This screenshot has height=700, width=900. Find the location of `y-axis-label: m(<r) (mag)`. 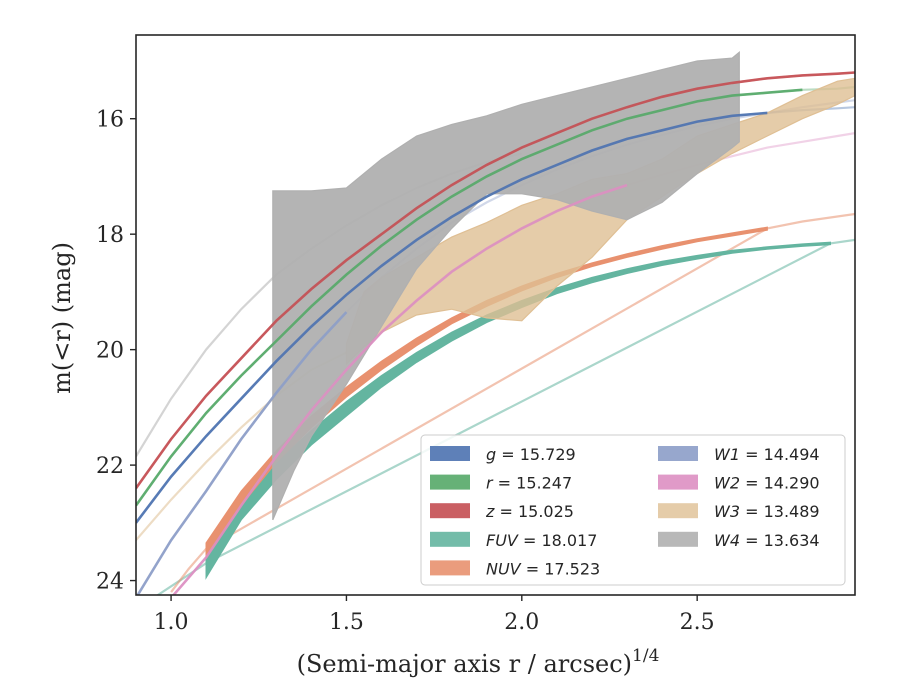

y-axis-label: m(<r) (mag) is located at coordinates (62, 318).